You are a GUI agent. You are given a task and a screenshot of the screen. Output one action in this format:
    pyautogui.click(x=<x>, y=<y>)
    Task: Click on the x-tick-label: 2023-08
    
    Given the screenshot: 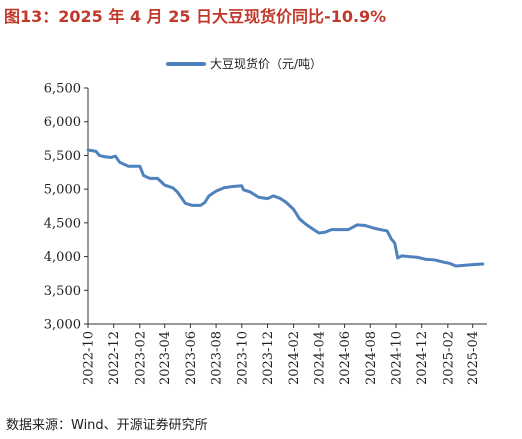 What is the action you would take?
    pyautogui.click(x=217, y=358)
    